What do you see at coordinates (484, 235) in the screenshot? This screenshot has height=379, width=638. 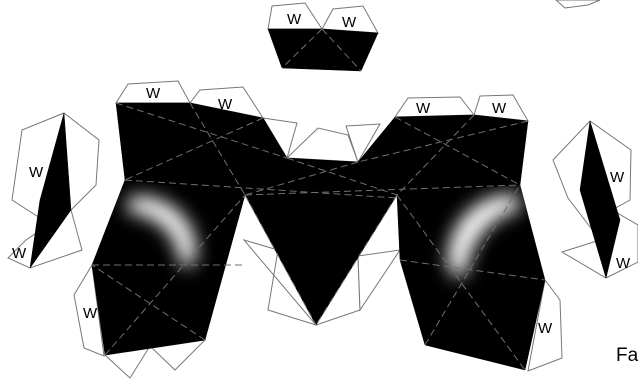 I see `right-glow-highlight` at bounding box center [484, 235].